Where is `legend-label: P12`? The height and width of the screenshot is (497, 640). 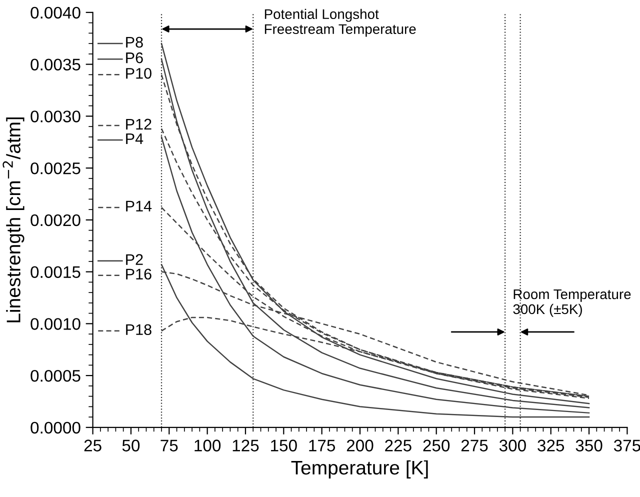 legend-label: P12 is located at coordinates (139, 124).